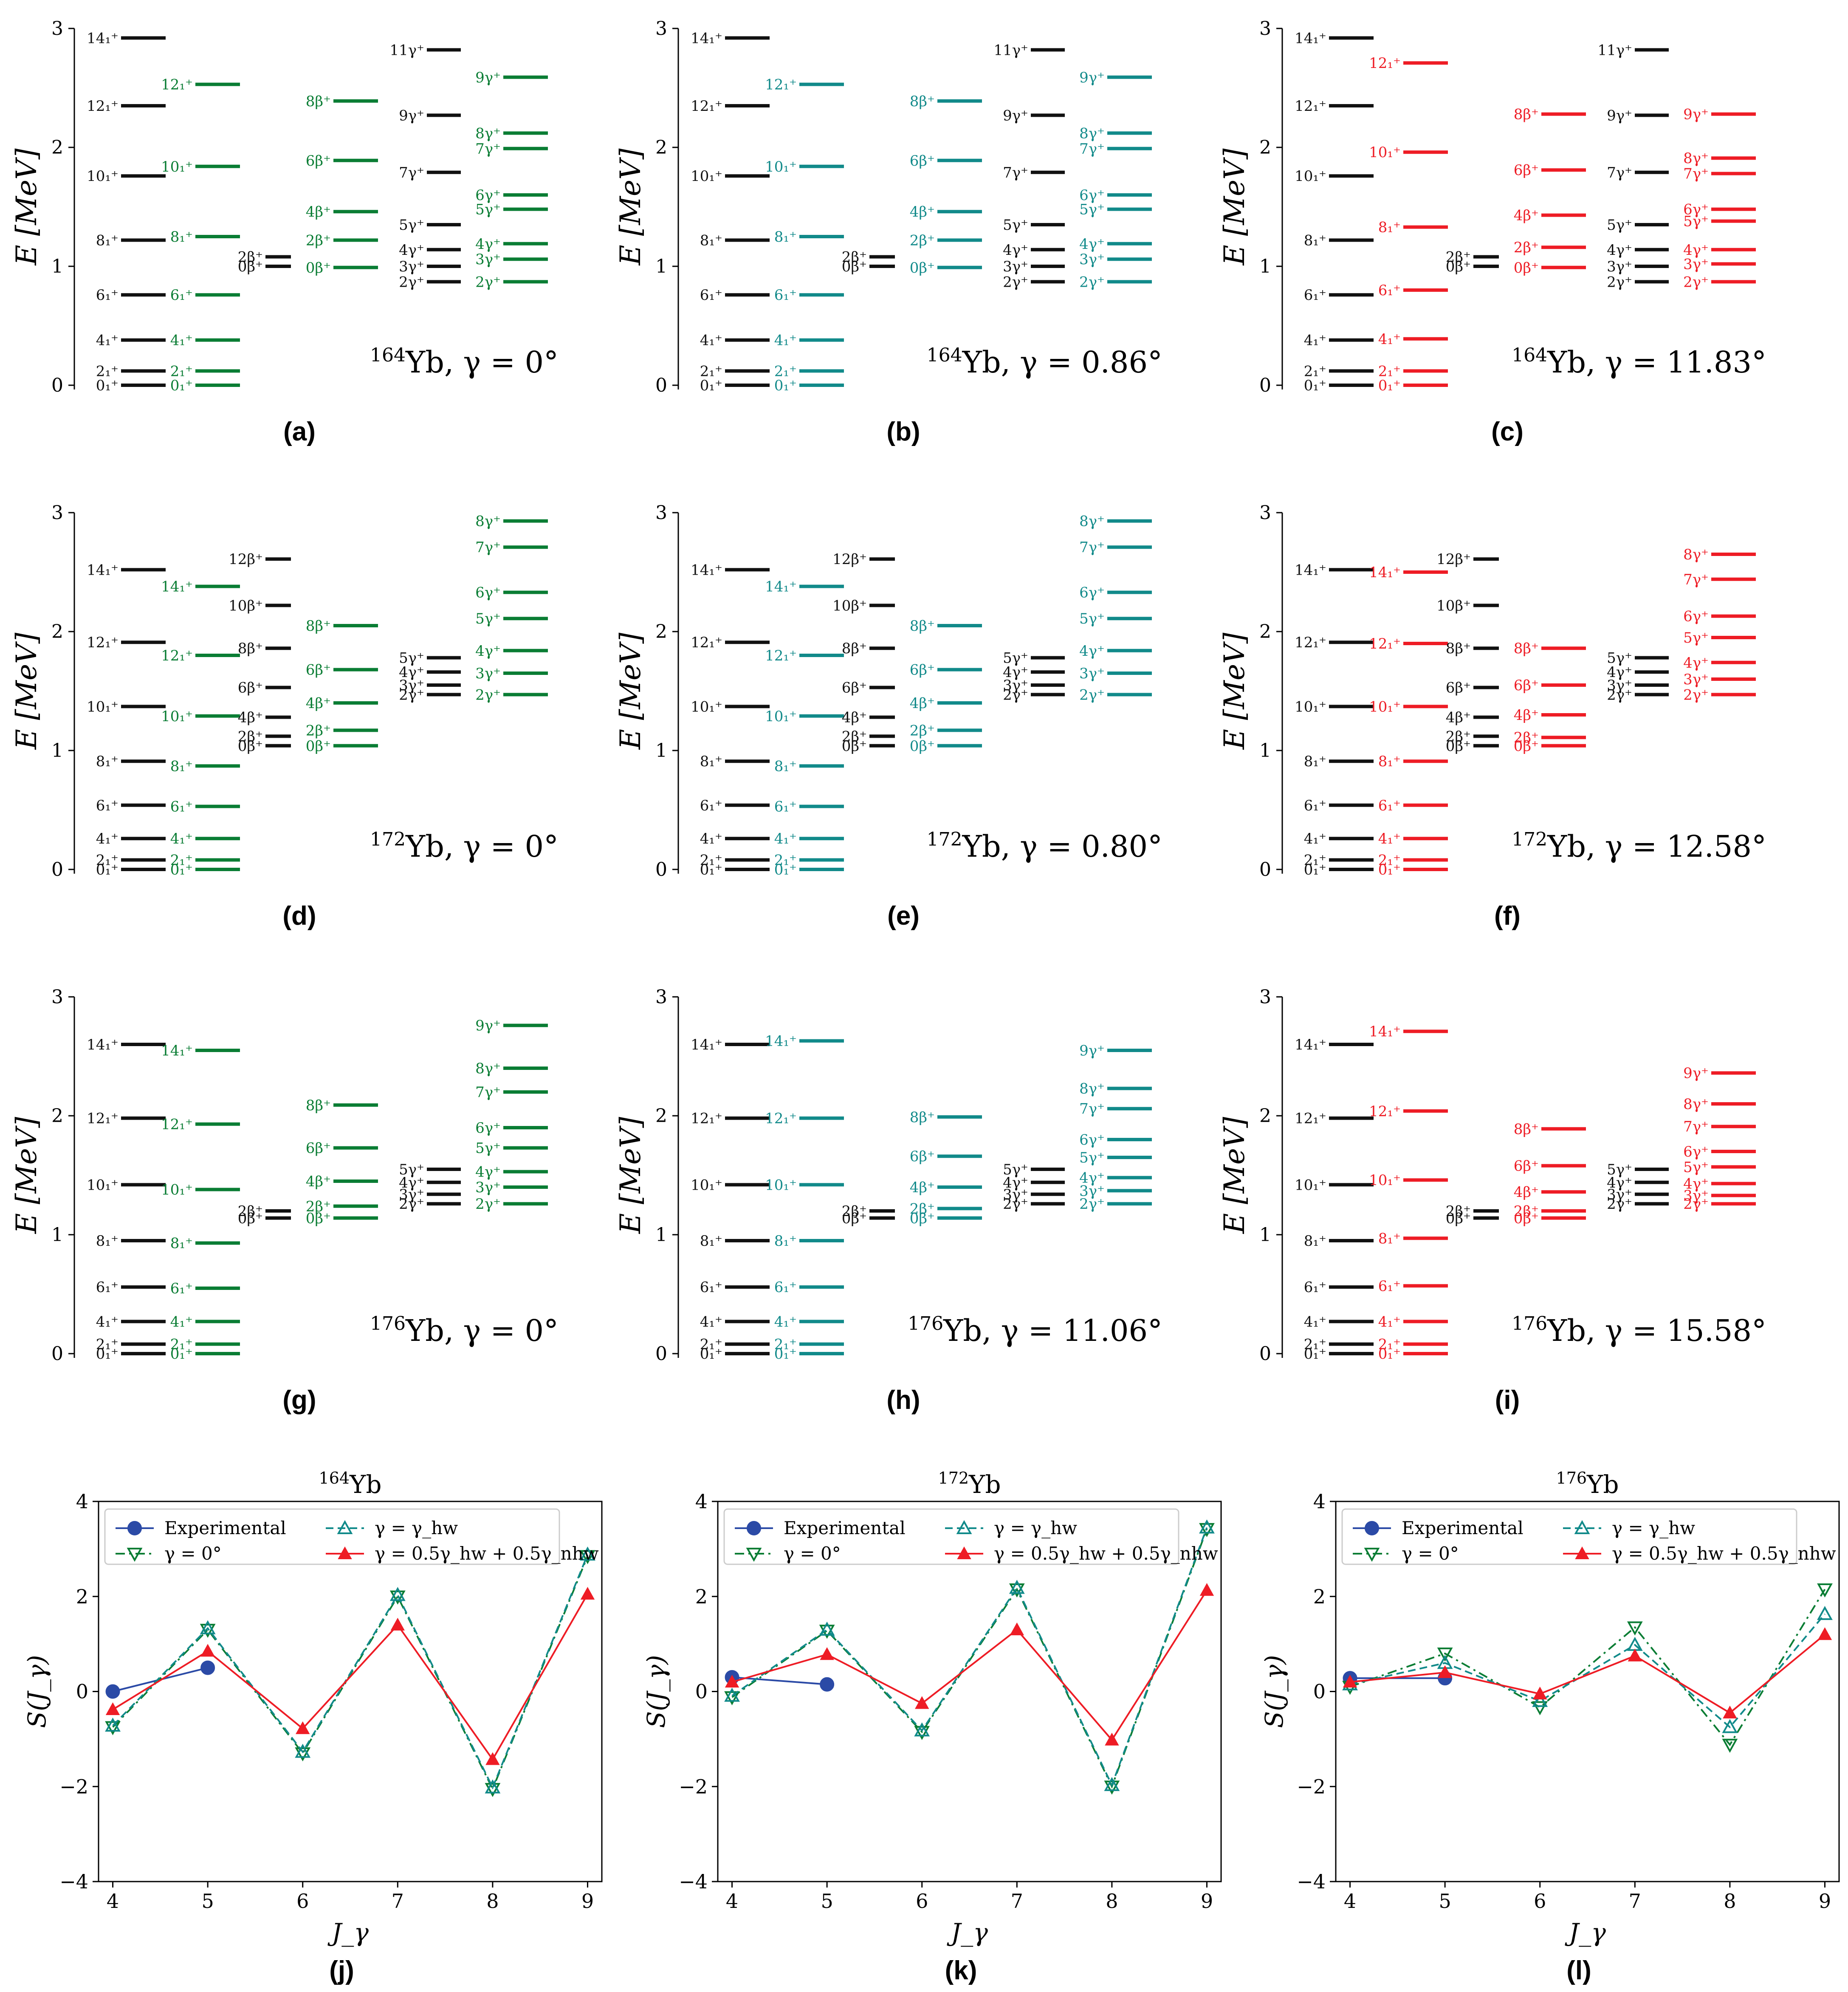 This screenshot has width=1848, height=1992. Describe the element at coordinates (225, 1528) in the screenshot. I see `legend-entry: Experimental` at that location.